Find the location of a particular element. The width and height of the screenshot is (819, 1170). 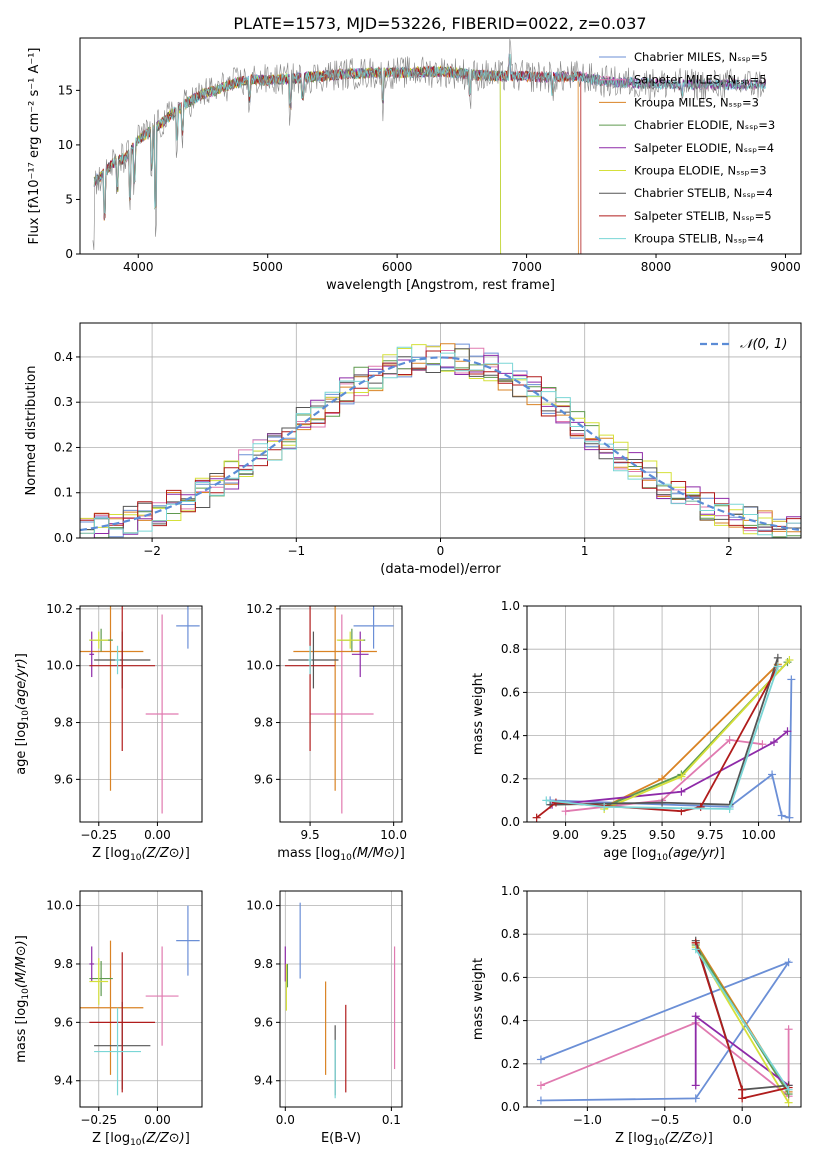

weight-series-chabrier-miles is located at coordinates (664, 1031).